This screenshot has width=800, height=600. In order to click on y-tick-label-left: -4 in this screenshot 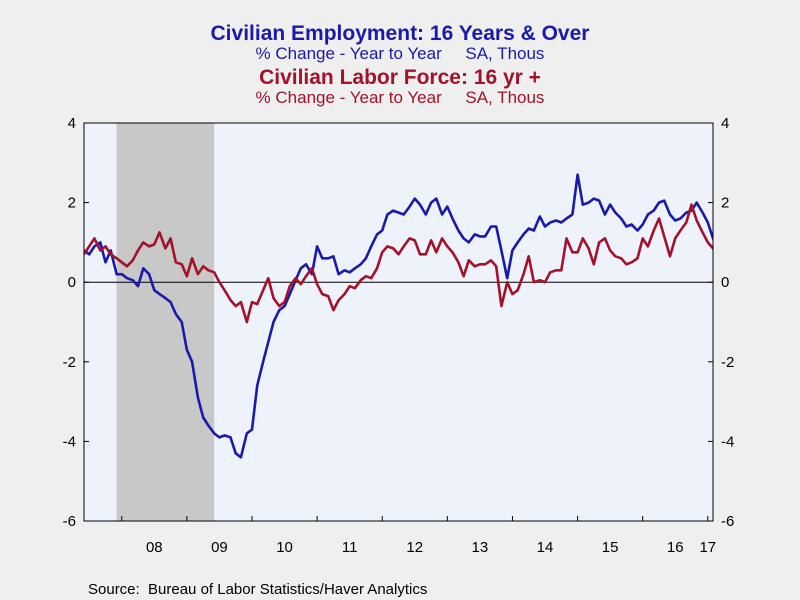, I will do `click(69, 441)`.